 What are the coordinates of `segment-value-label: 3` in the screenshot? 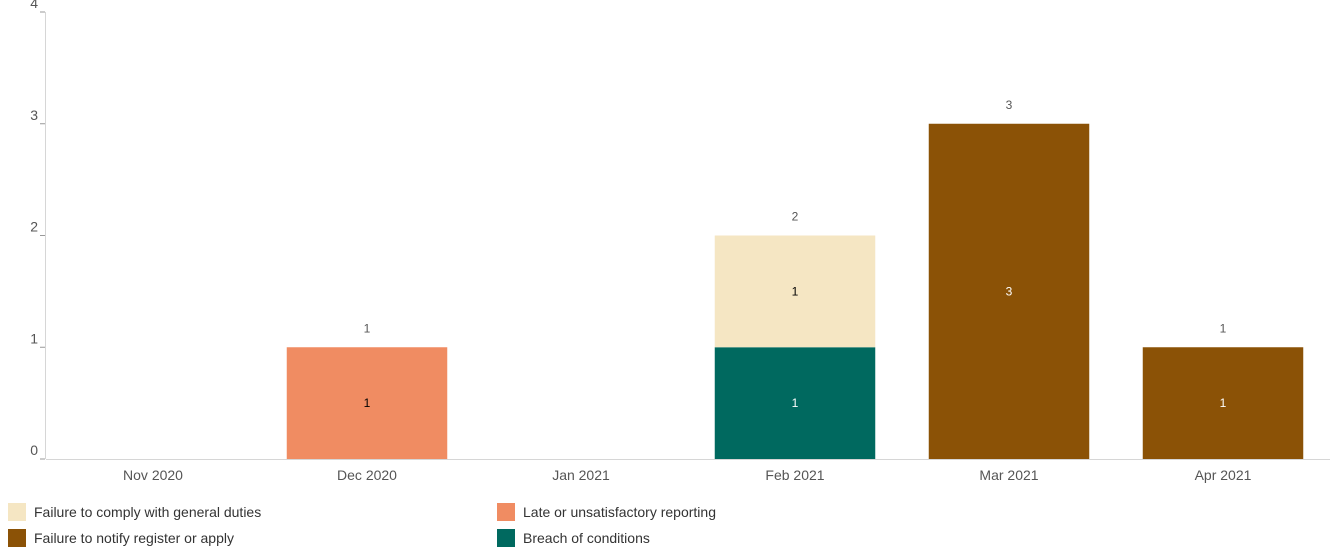 It's located at (1009, 291).